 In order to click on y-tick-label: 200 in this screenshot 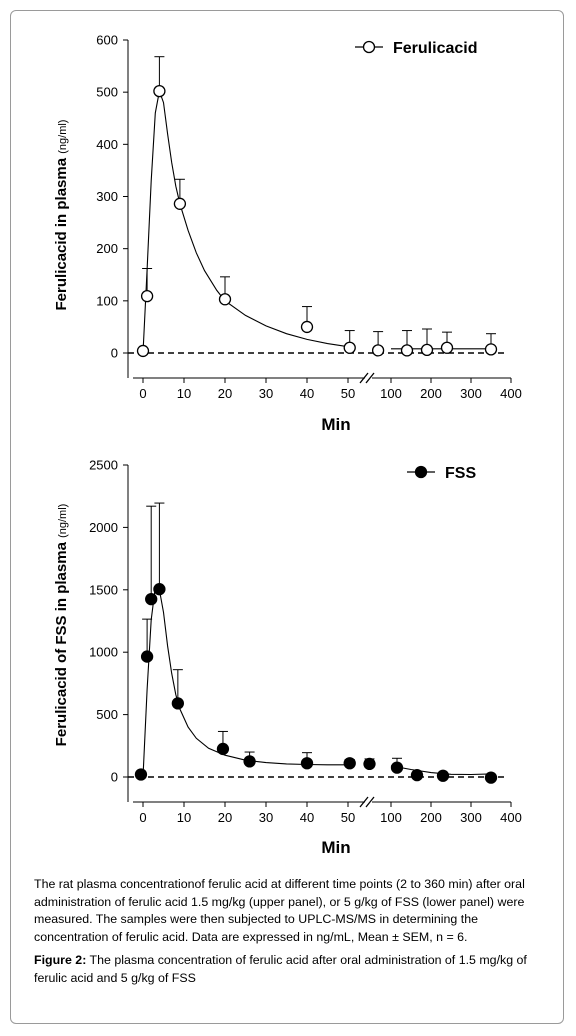, I will do `click(107, 248)`.